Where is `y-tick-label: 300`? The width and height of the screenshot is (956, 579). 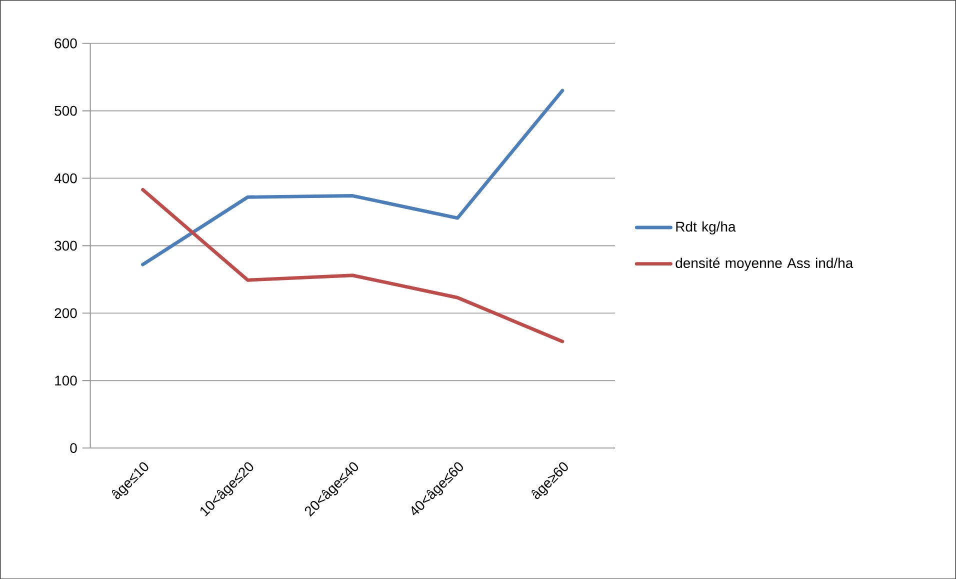 y-tick-label: 300 is located at coordinates (65, 245).